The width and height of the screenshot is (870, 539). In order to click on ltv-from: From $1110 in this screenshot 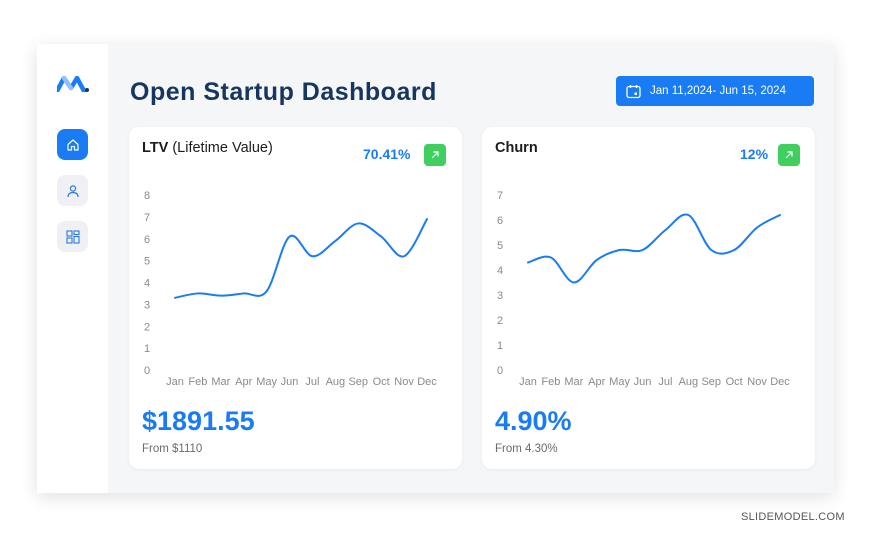, I will do `click(172, 449)`.